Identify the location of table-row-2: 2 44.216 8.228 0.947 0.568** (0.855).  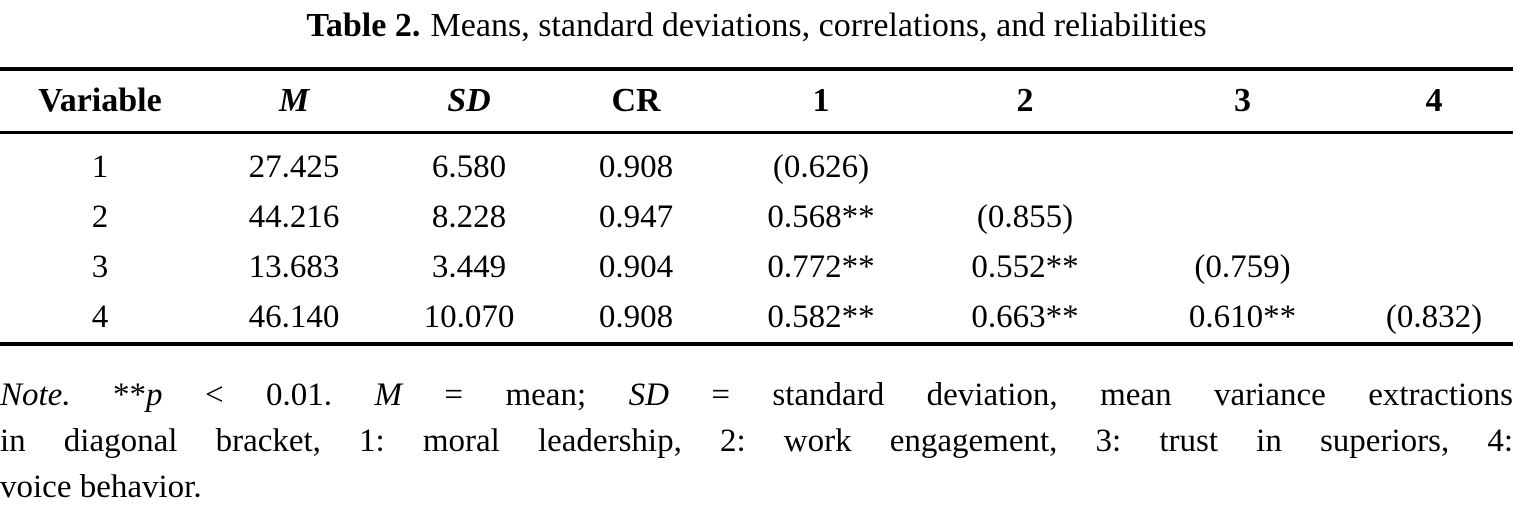
(756, 217).